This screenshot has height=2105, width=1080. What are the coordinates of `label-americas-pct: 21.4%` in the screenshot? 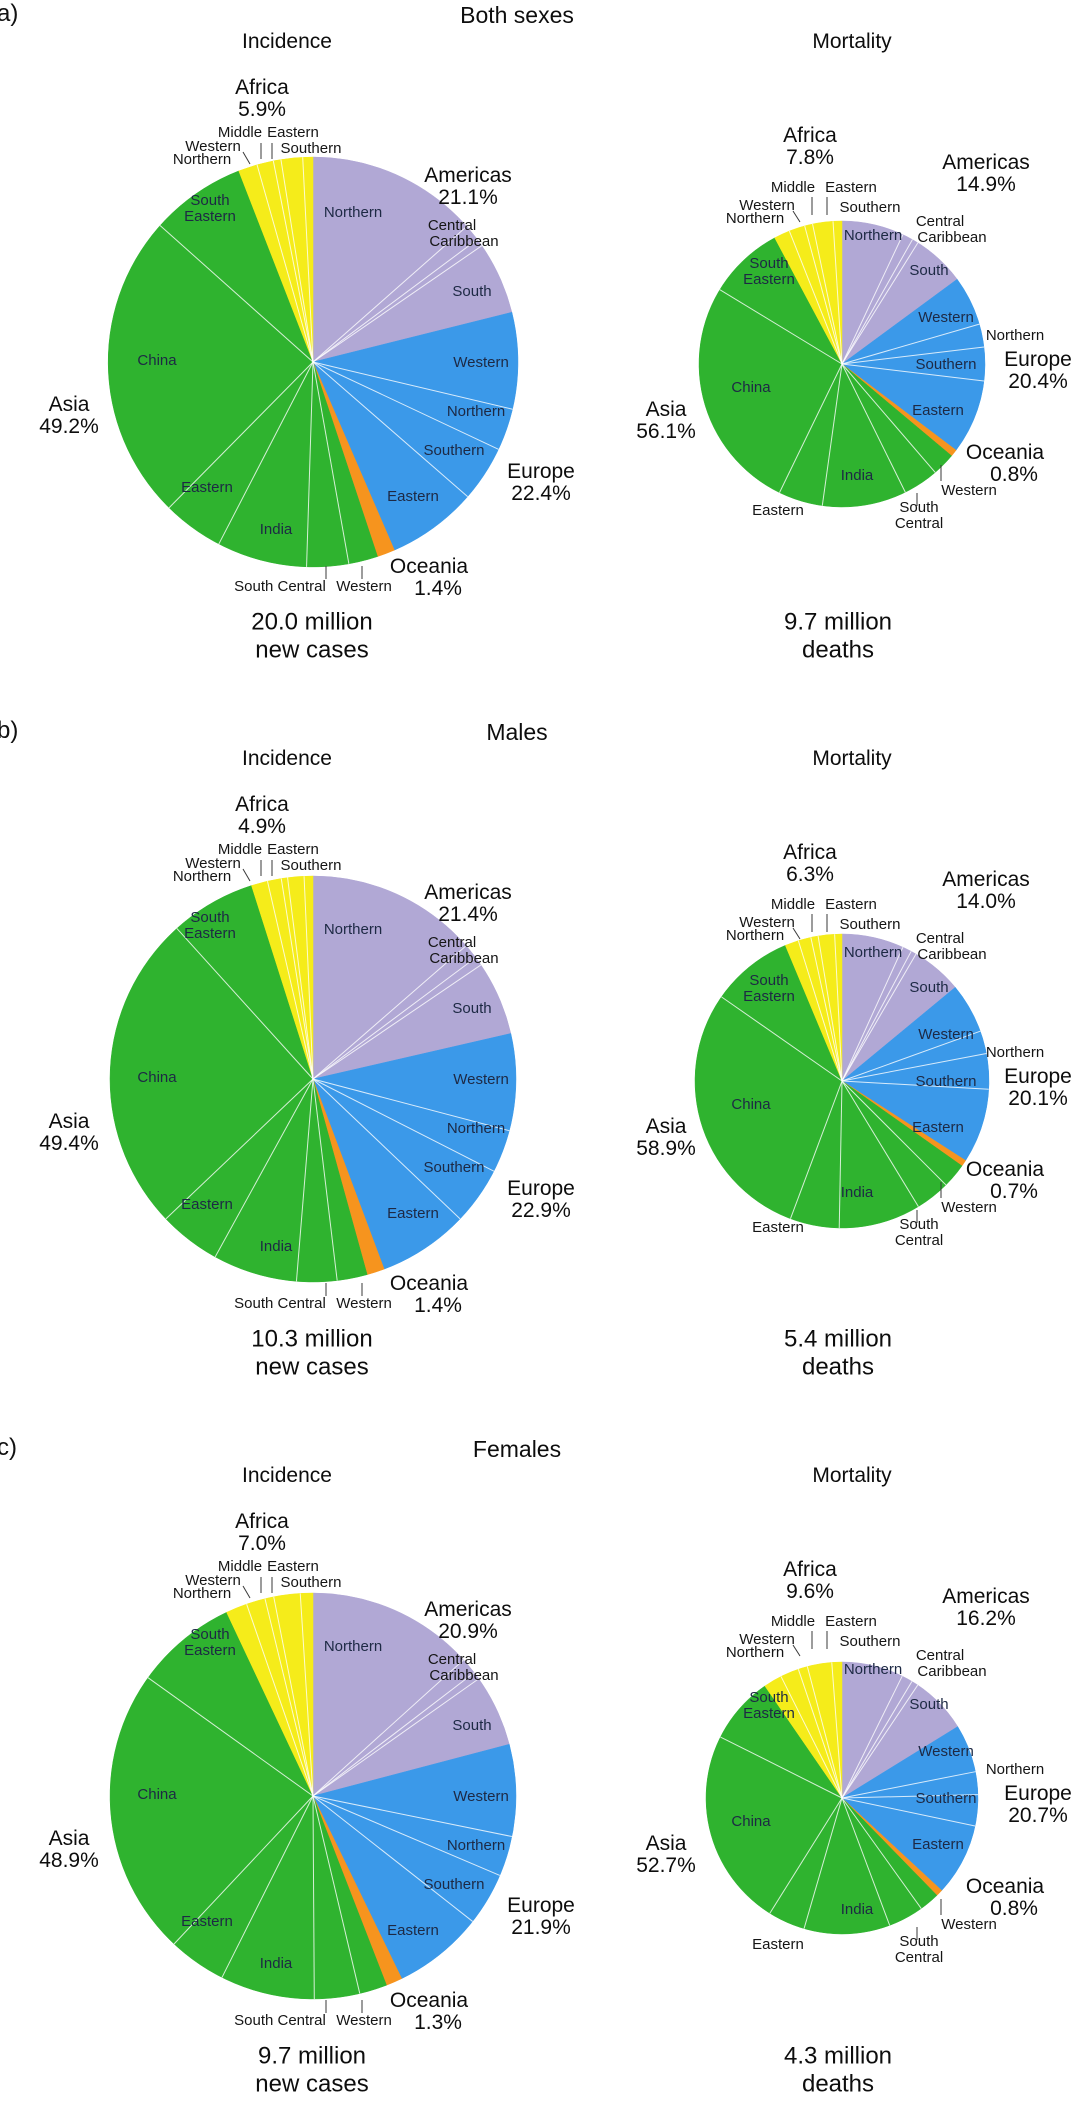 It's located at (468, 914).